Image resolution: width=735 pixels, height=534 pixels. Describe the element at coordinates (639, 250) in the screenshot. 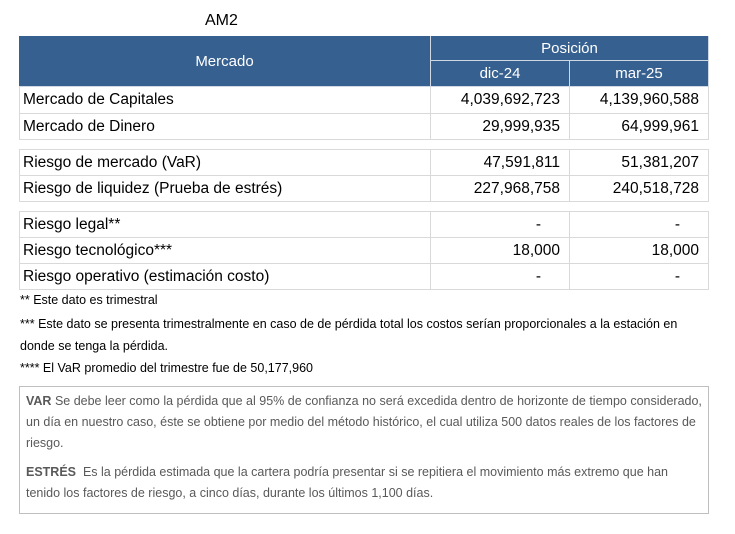

I see `value-mar-25: 18,000` at that location.